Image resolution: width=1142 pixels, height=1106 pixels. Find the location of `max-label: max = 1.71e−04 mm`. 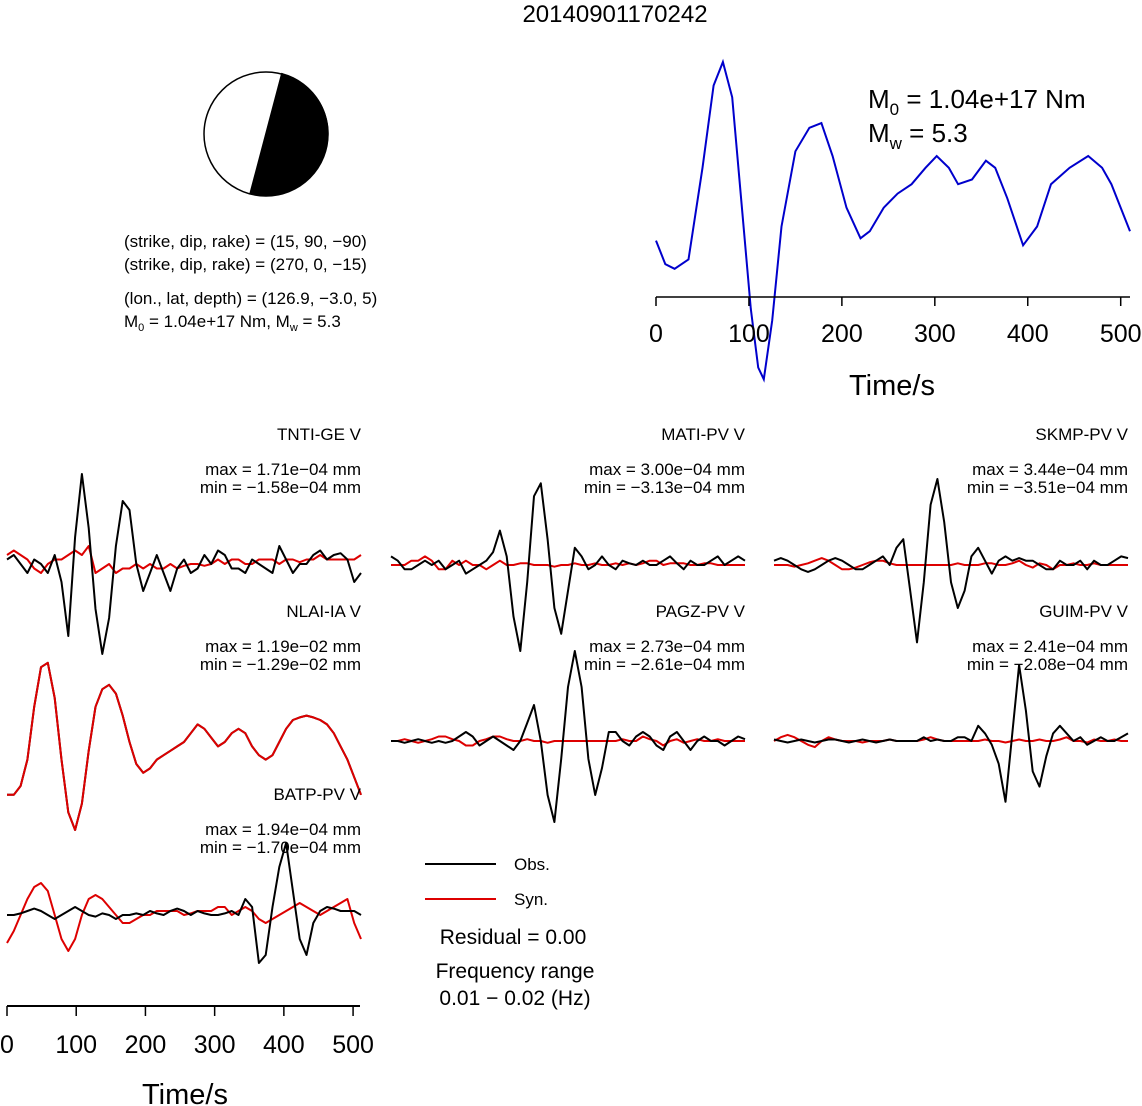

max-label: max = 1.71e−04 mm is located at coordinates (283, 469).